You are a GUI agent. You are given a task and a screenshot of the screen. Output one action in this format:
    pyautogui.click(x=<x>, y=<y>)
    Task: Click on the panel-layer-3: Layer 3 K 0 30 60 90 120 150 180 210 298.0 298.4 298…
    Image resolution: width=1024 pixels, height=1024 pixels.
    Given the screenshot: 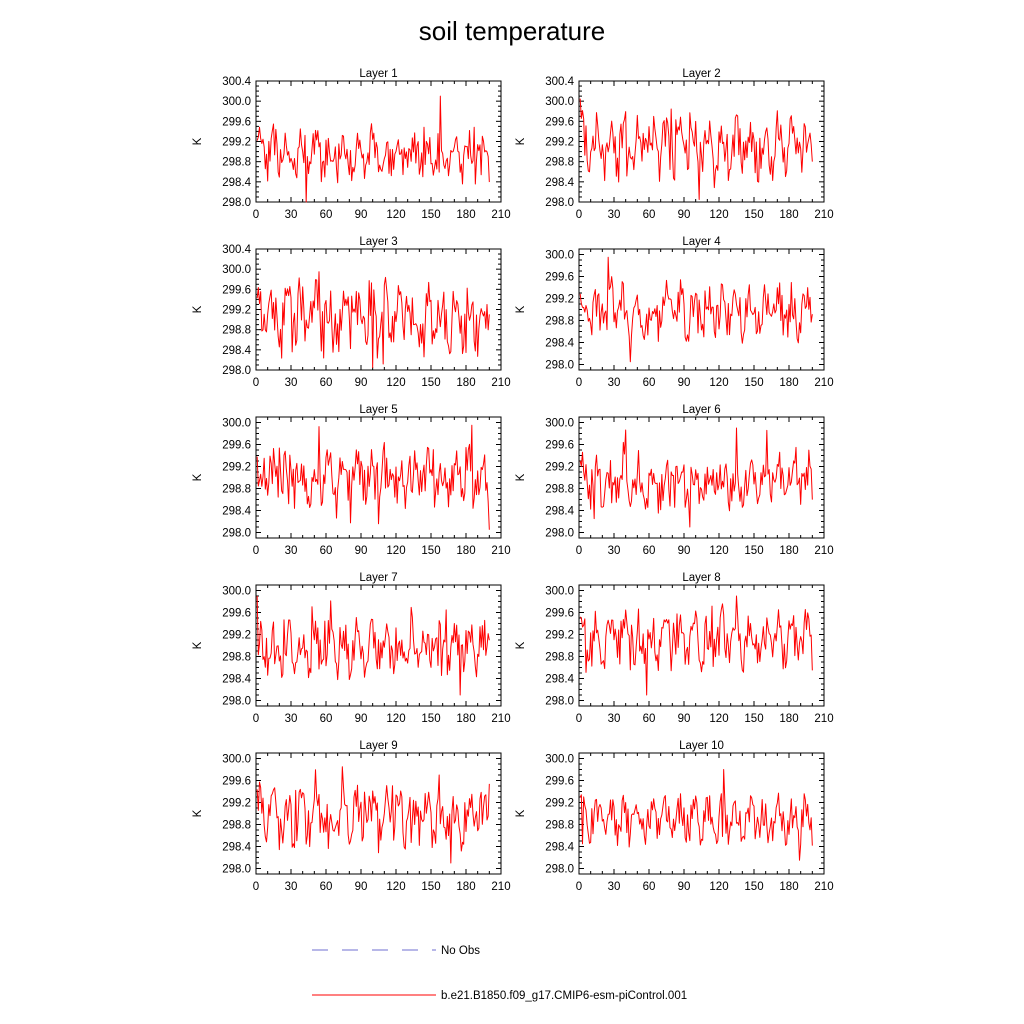 What is the action you would take?
    pyautogui.click(x=351, y=312)
    